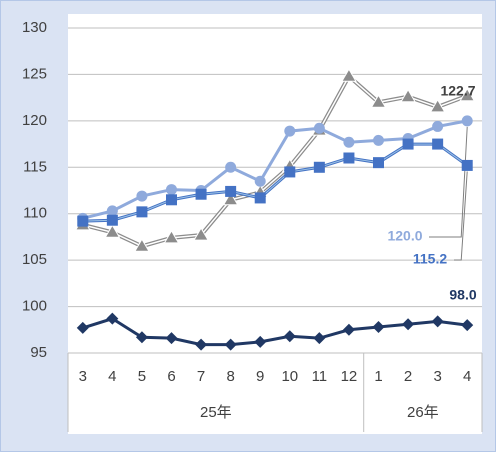 This screenshot has height=452, width=496. What do you see at coordinates (430, 259) in the screenshot?
I see `data-label: 115.2` at bounding box center [430, 259].